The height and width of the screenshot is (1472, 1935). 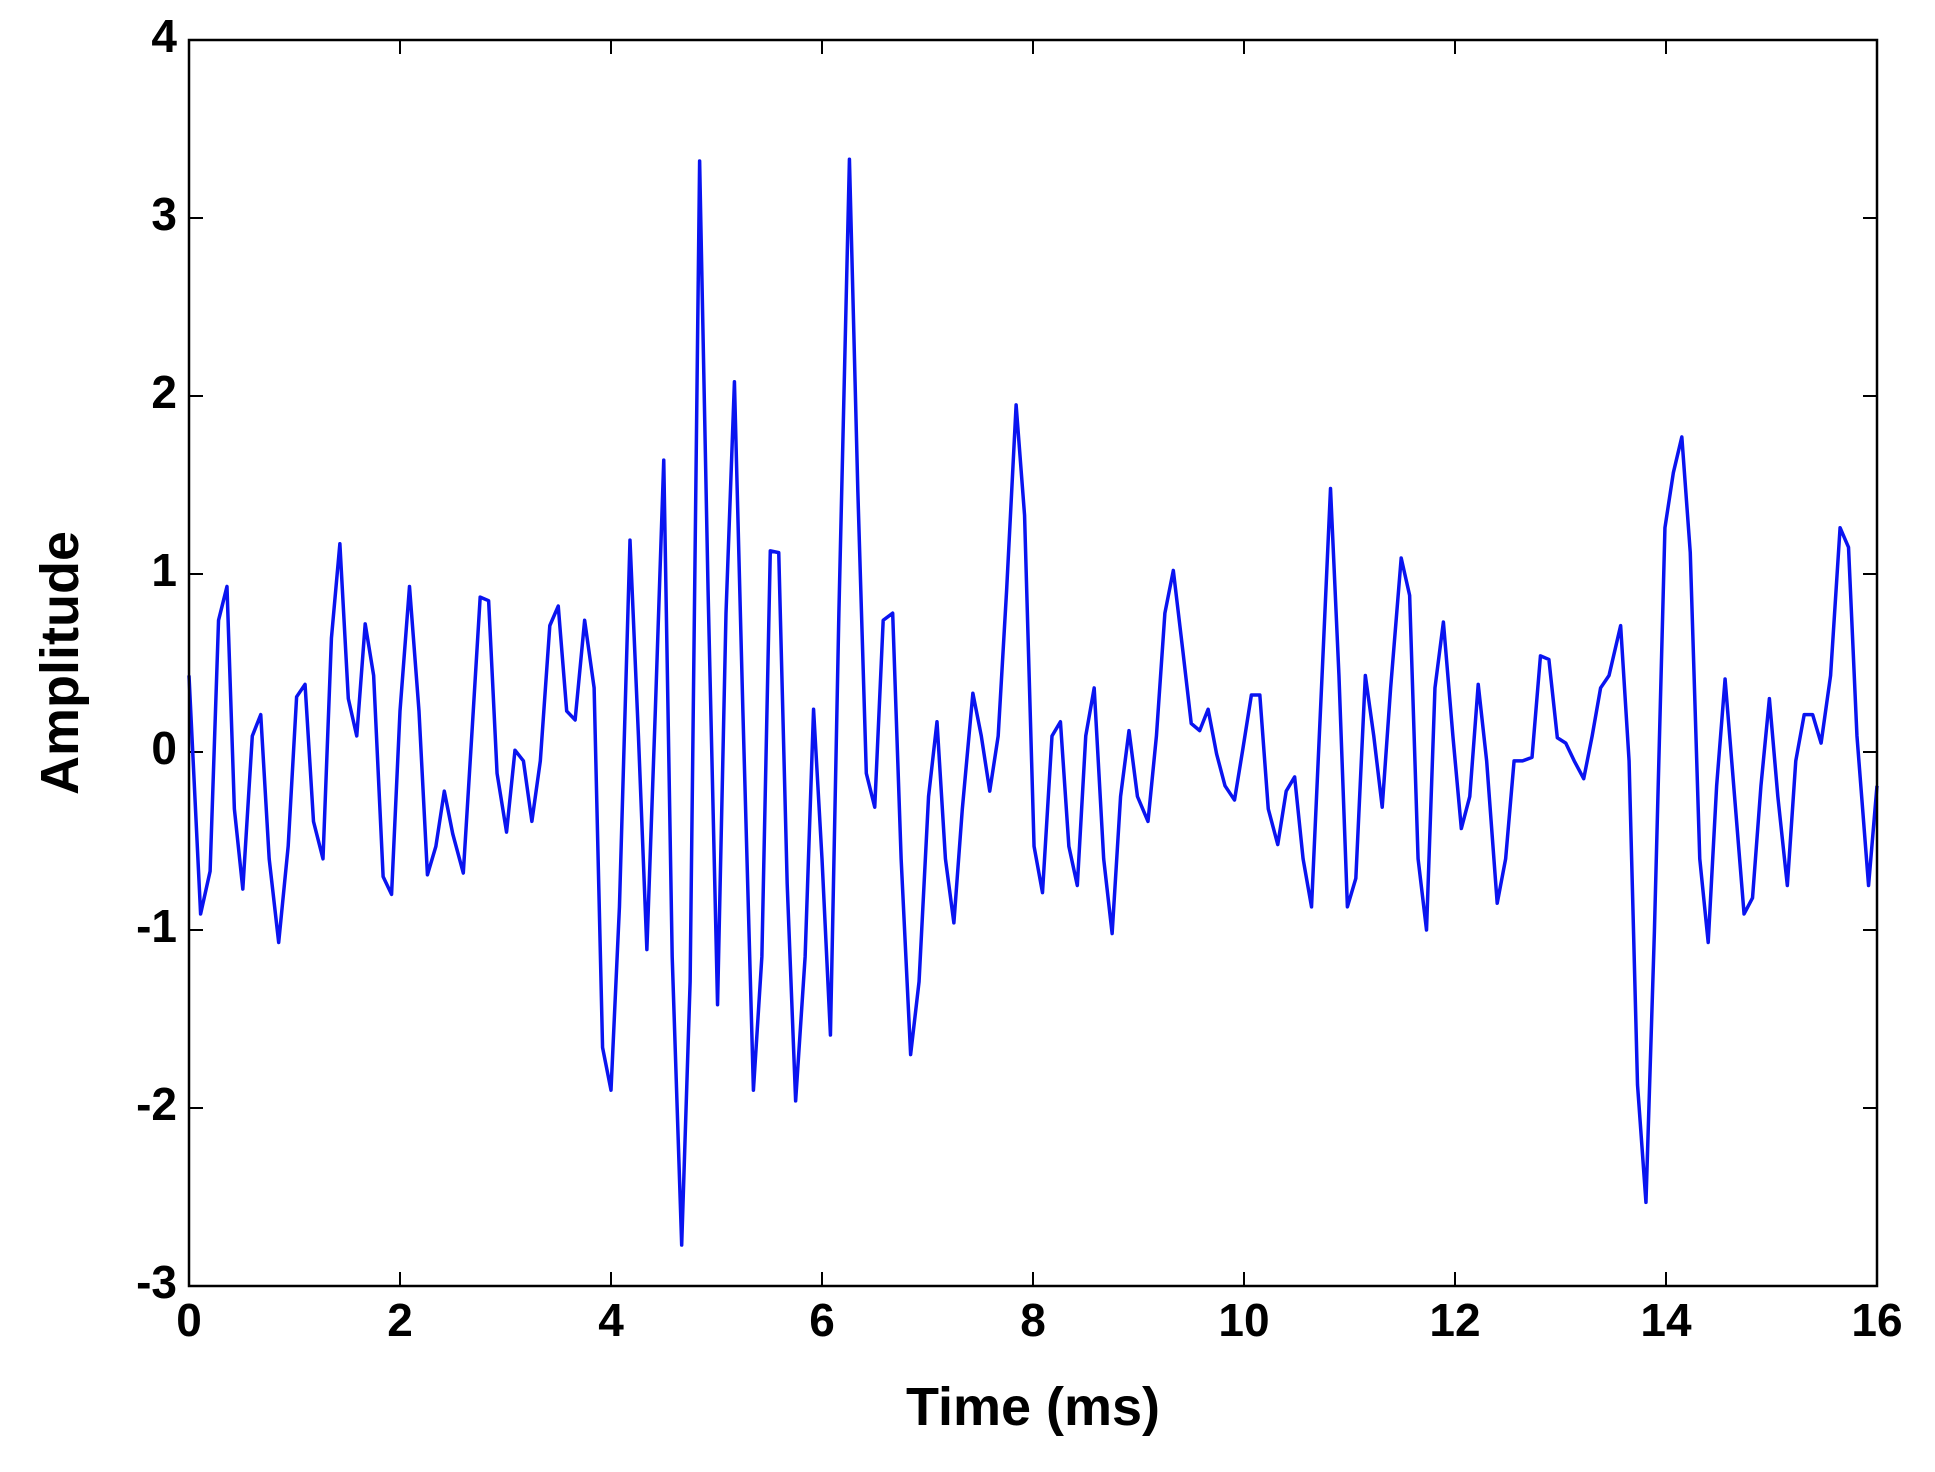 I want to click on x-tick-label: 14, so click(x=1666, y=1320).